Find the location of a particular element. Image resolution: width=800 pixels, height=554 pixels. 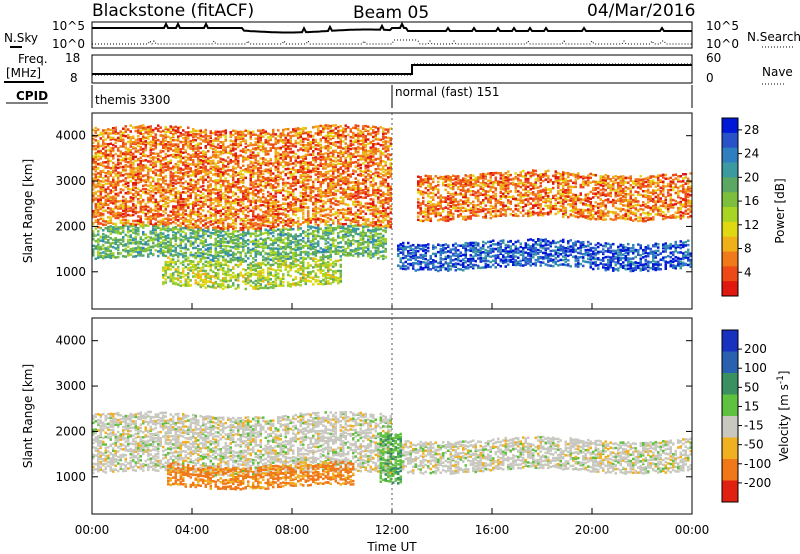

freq-unit-label: [MHz] is located at coordinates (23, 73).